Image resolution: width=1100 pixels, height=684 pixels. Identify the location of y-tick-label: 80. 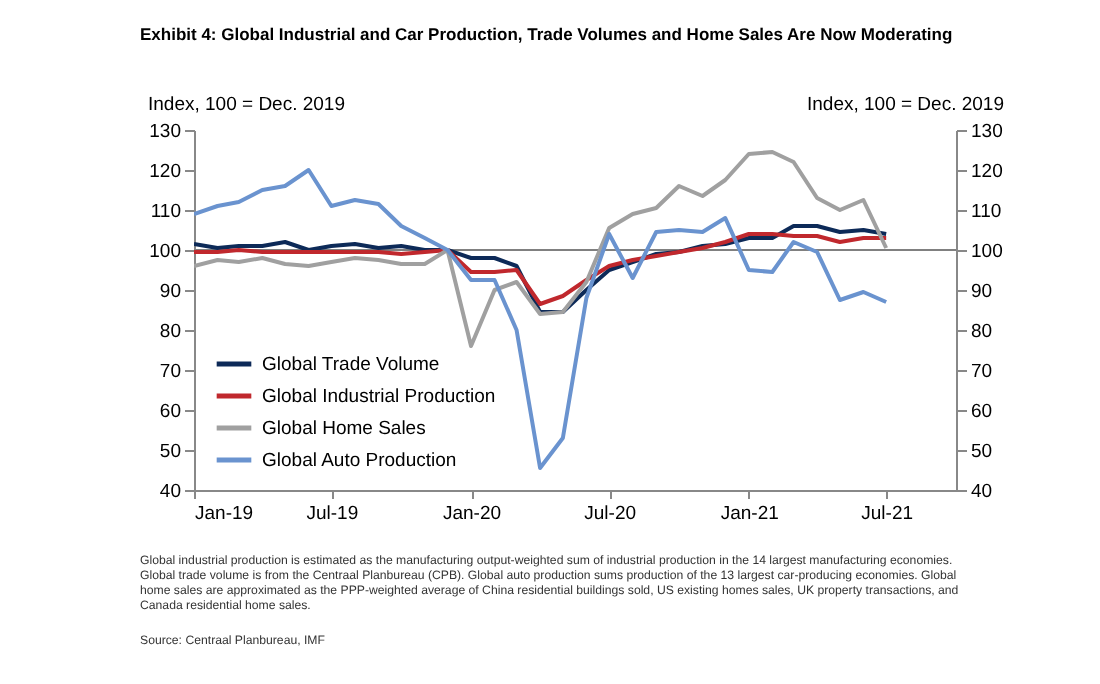
(170, 332).